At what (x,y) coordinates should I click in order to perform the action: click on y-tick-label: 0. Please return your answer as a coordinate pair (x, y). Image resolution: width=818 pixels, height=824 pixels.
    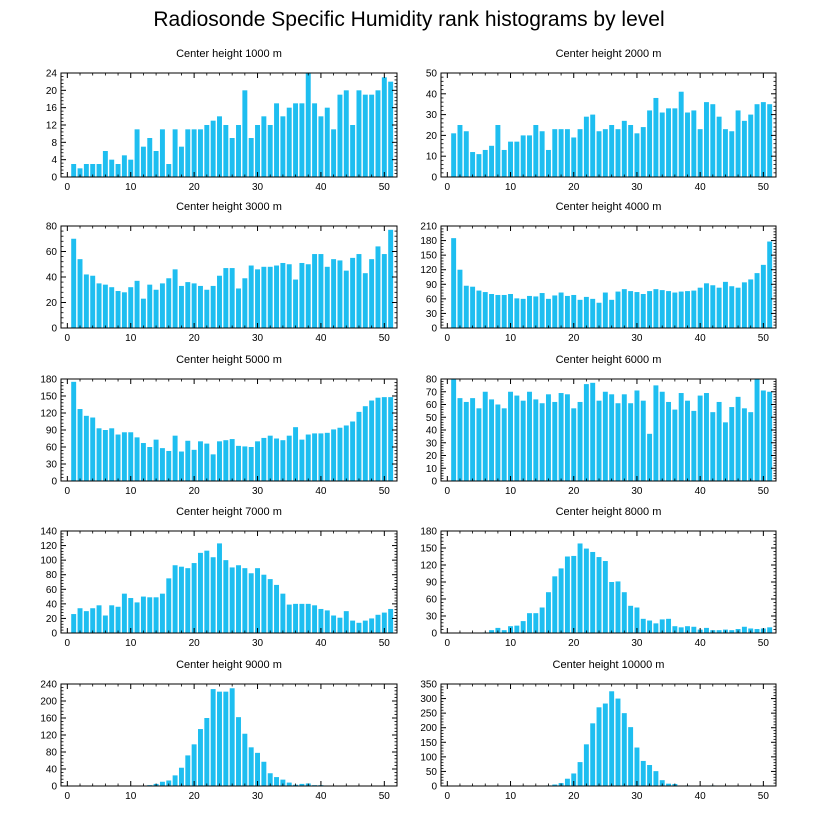
    Looking at the image, I should click on (434, 634).